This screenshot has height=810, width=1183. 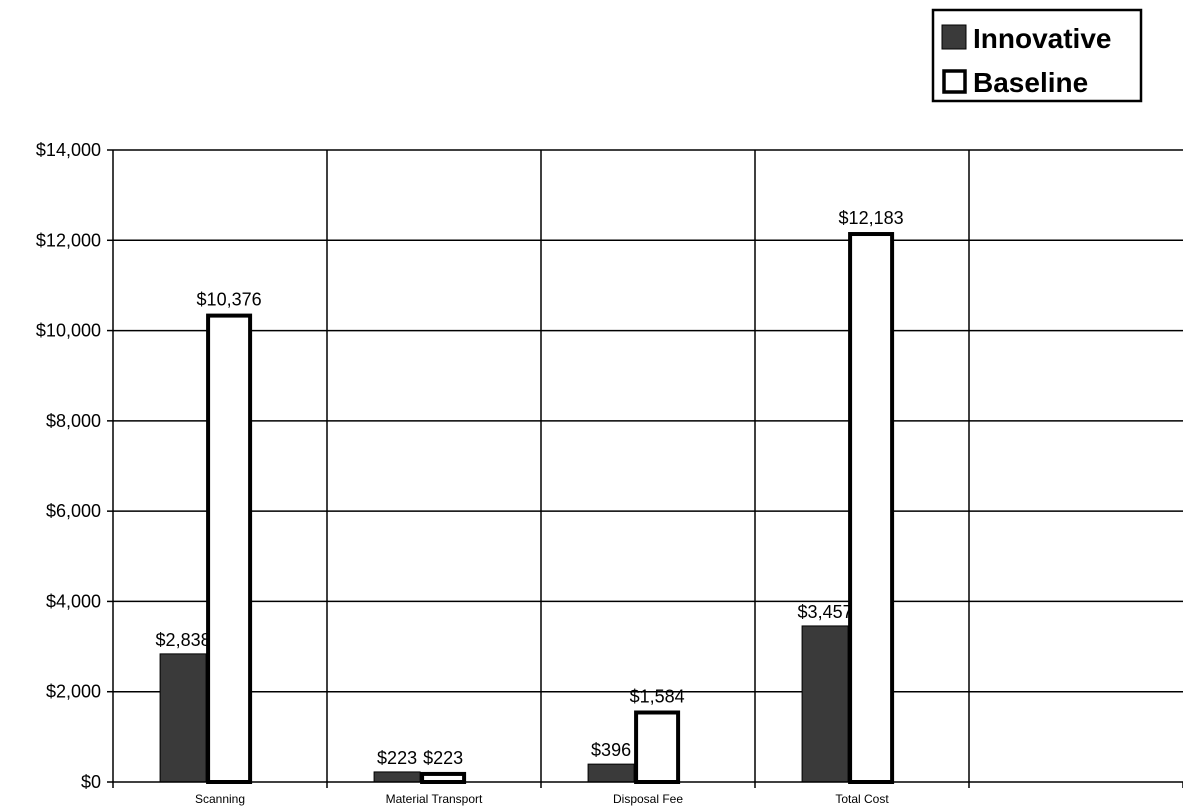 I want to click on y-tick-label: $6,000, so click(x=73, y=511).